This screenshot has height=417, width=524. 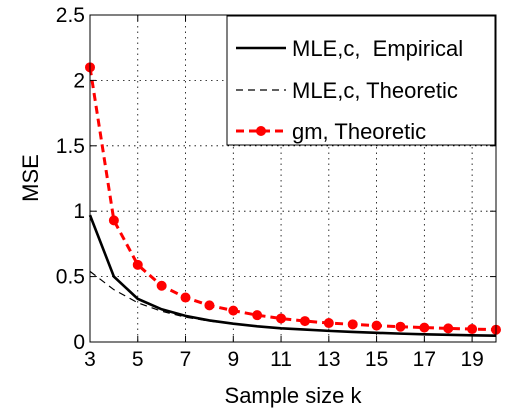 What do you see at coordinates (70, 277) in the screenshot?
I see `y-tick-label: 0.5` at bounding box center [70, 277].